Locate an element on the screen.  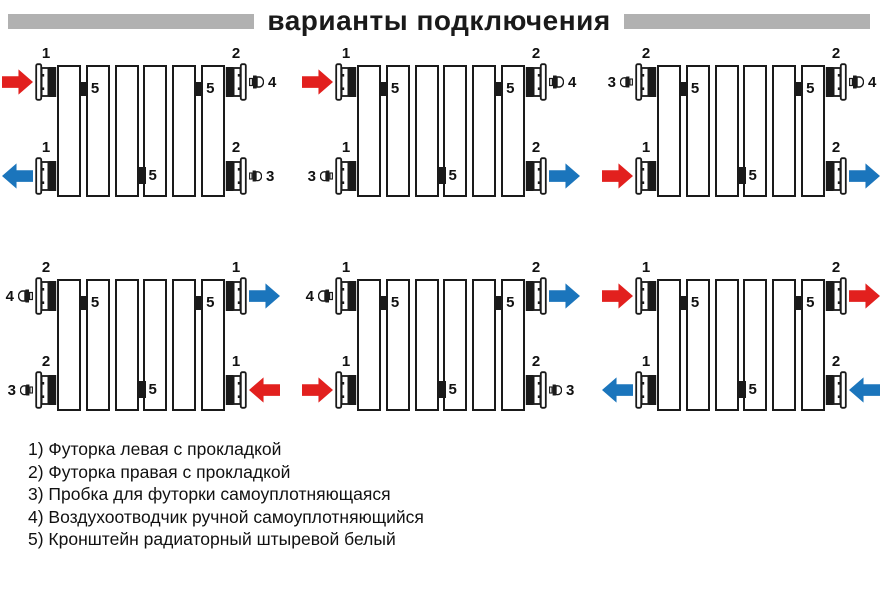
fitting-top_left: 2 is located at coordinates (646, 73).